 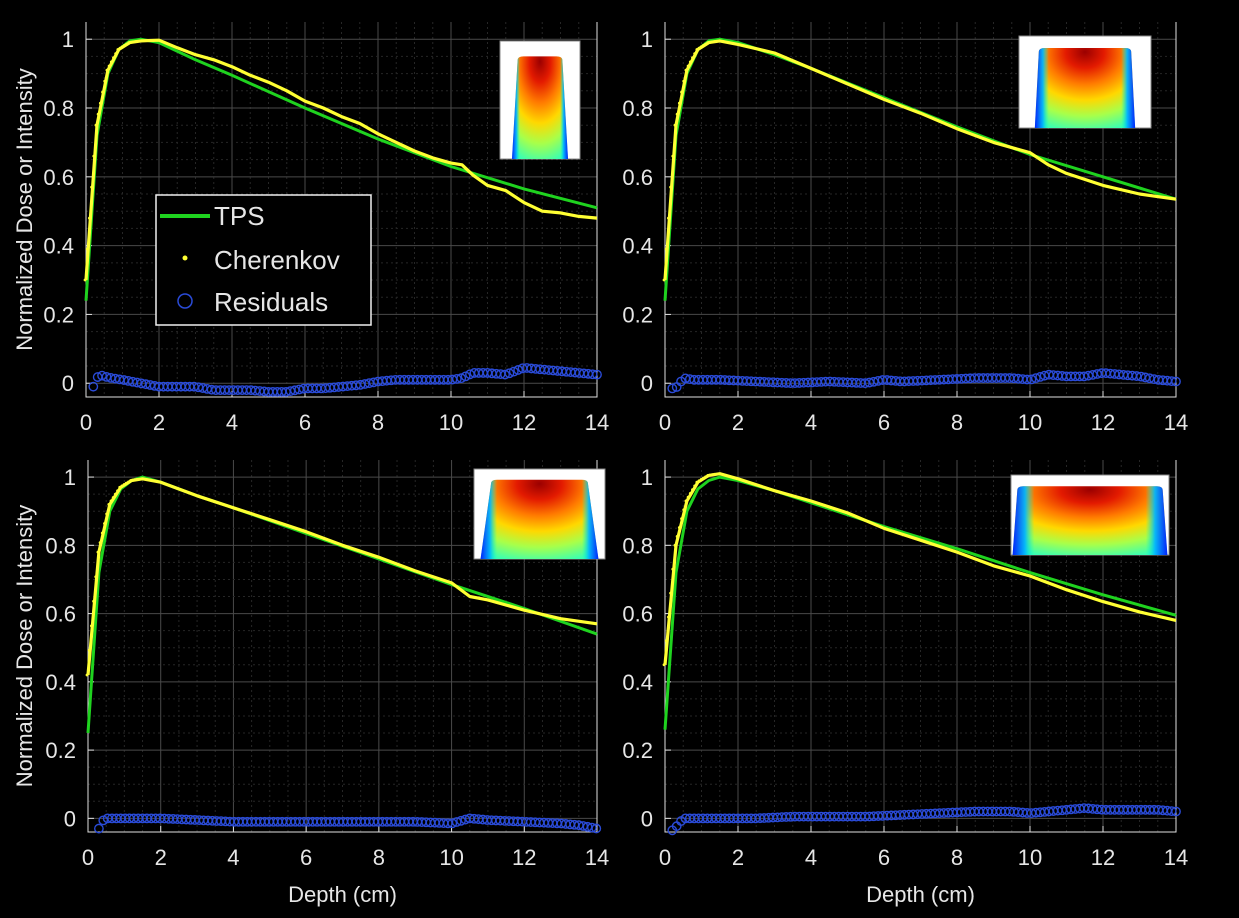 I want to click on series-line, so click(x=341, y=159).